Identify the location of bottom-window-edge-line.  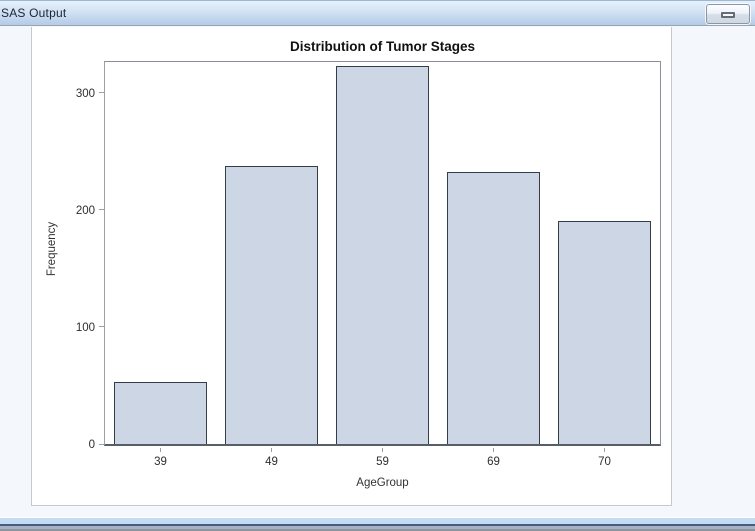
(377, 525).